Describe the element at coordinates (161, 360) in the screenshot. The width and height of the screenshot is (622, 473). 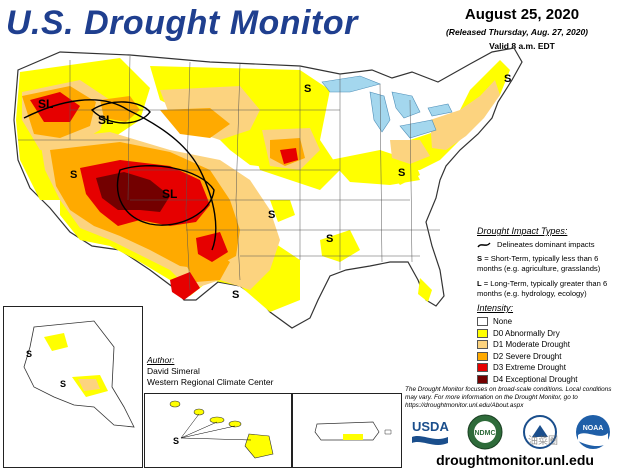
I see `author-label: Author:` at that location.